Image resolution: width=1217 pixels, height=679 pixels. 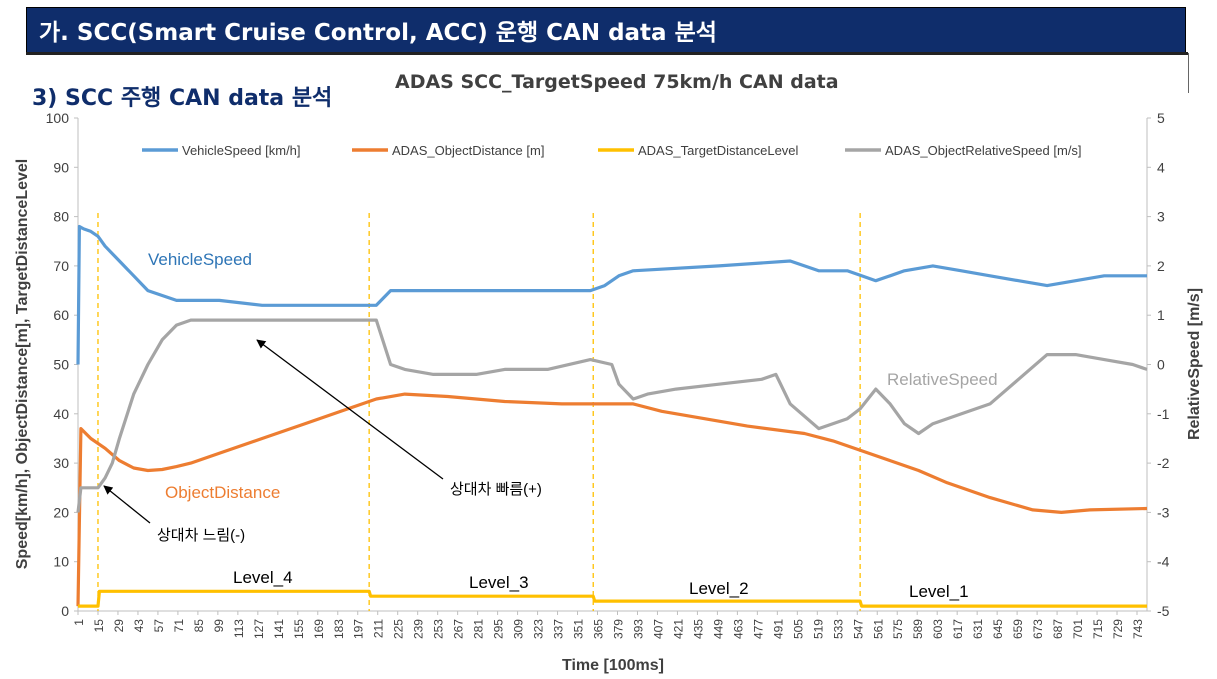 I want to click on level-4-label: Level_4, so click(x=263, y=577).